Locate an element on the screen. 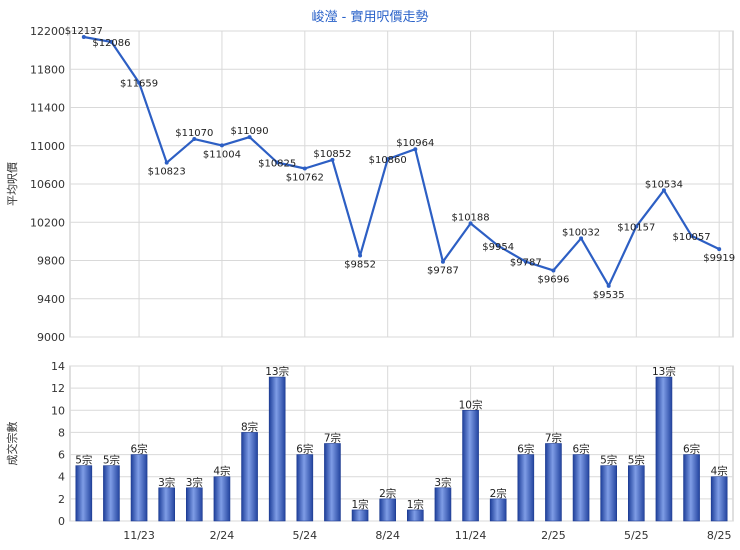 The image size is (740, 550). price-data-label: $10964 is located at coordinates (415, 143).